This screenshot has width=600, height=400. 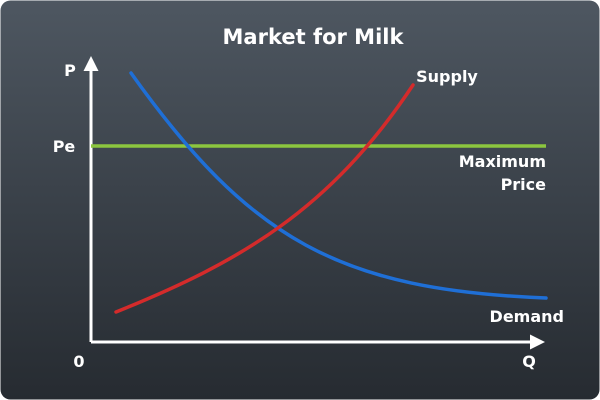 I want to click on supply-label: Supply, so click(x=447, y=76).